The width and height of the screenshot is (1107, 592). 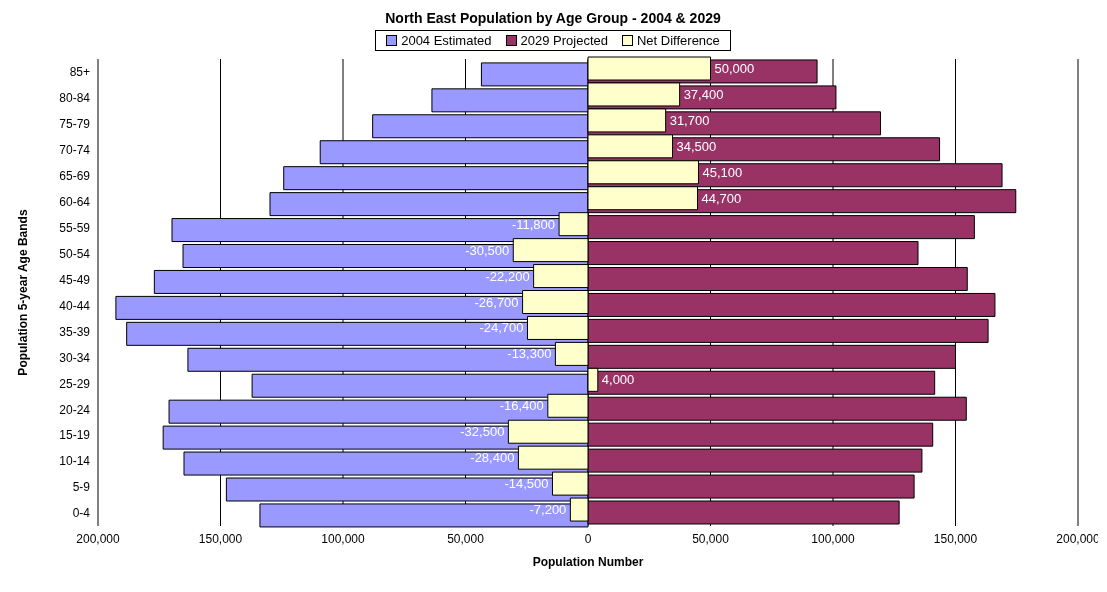 What do you see at coordinates (563, 40) in the screenshot?
I see `legend-label: 2029 Projected` at bounding box center [563, 40].